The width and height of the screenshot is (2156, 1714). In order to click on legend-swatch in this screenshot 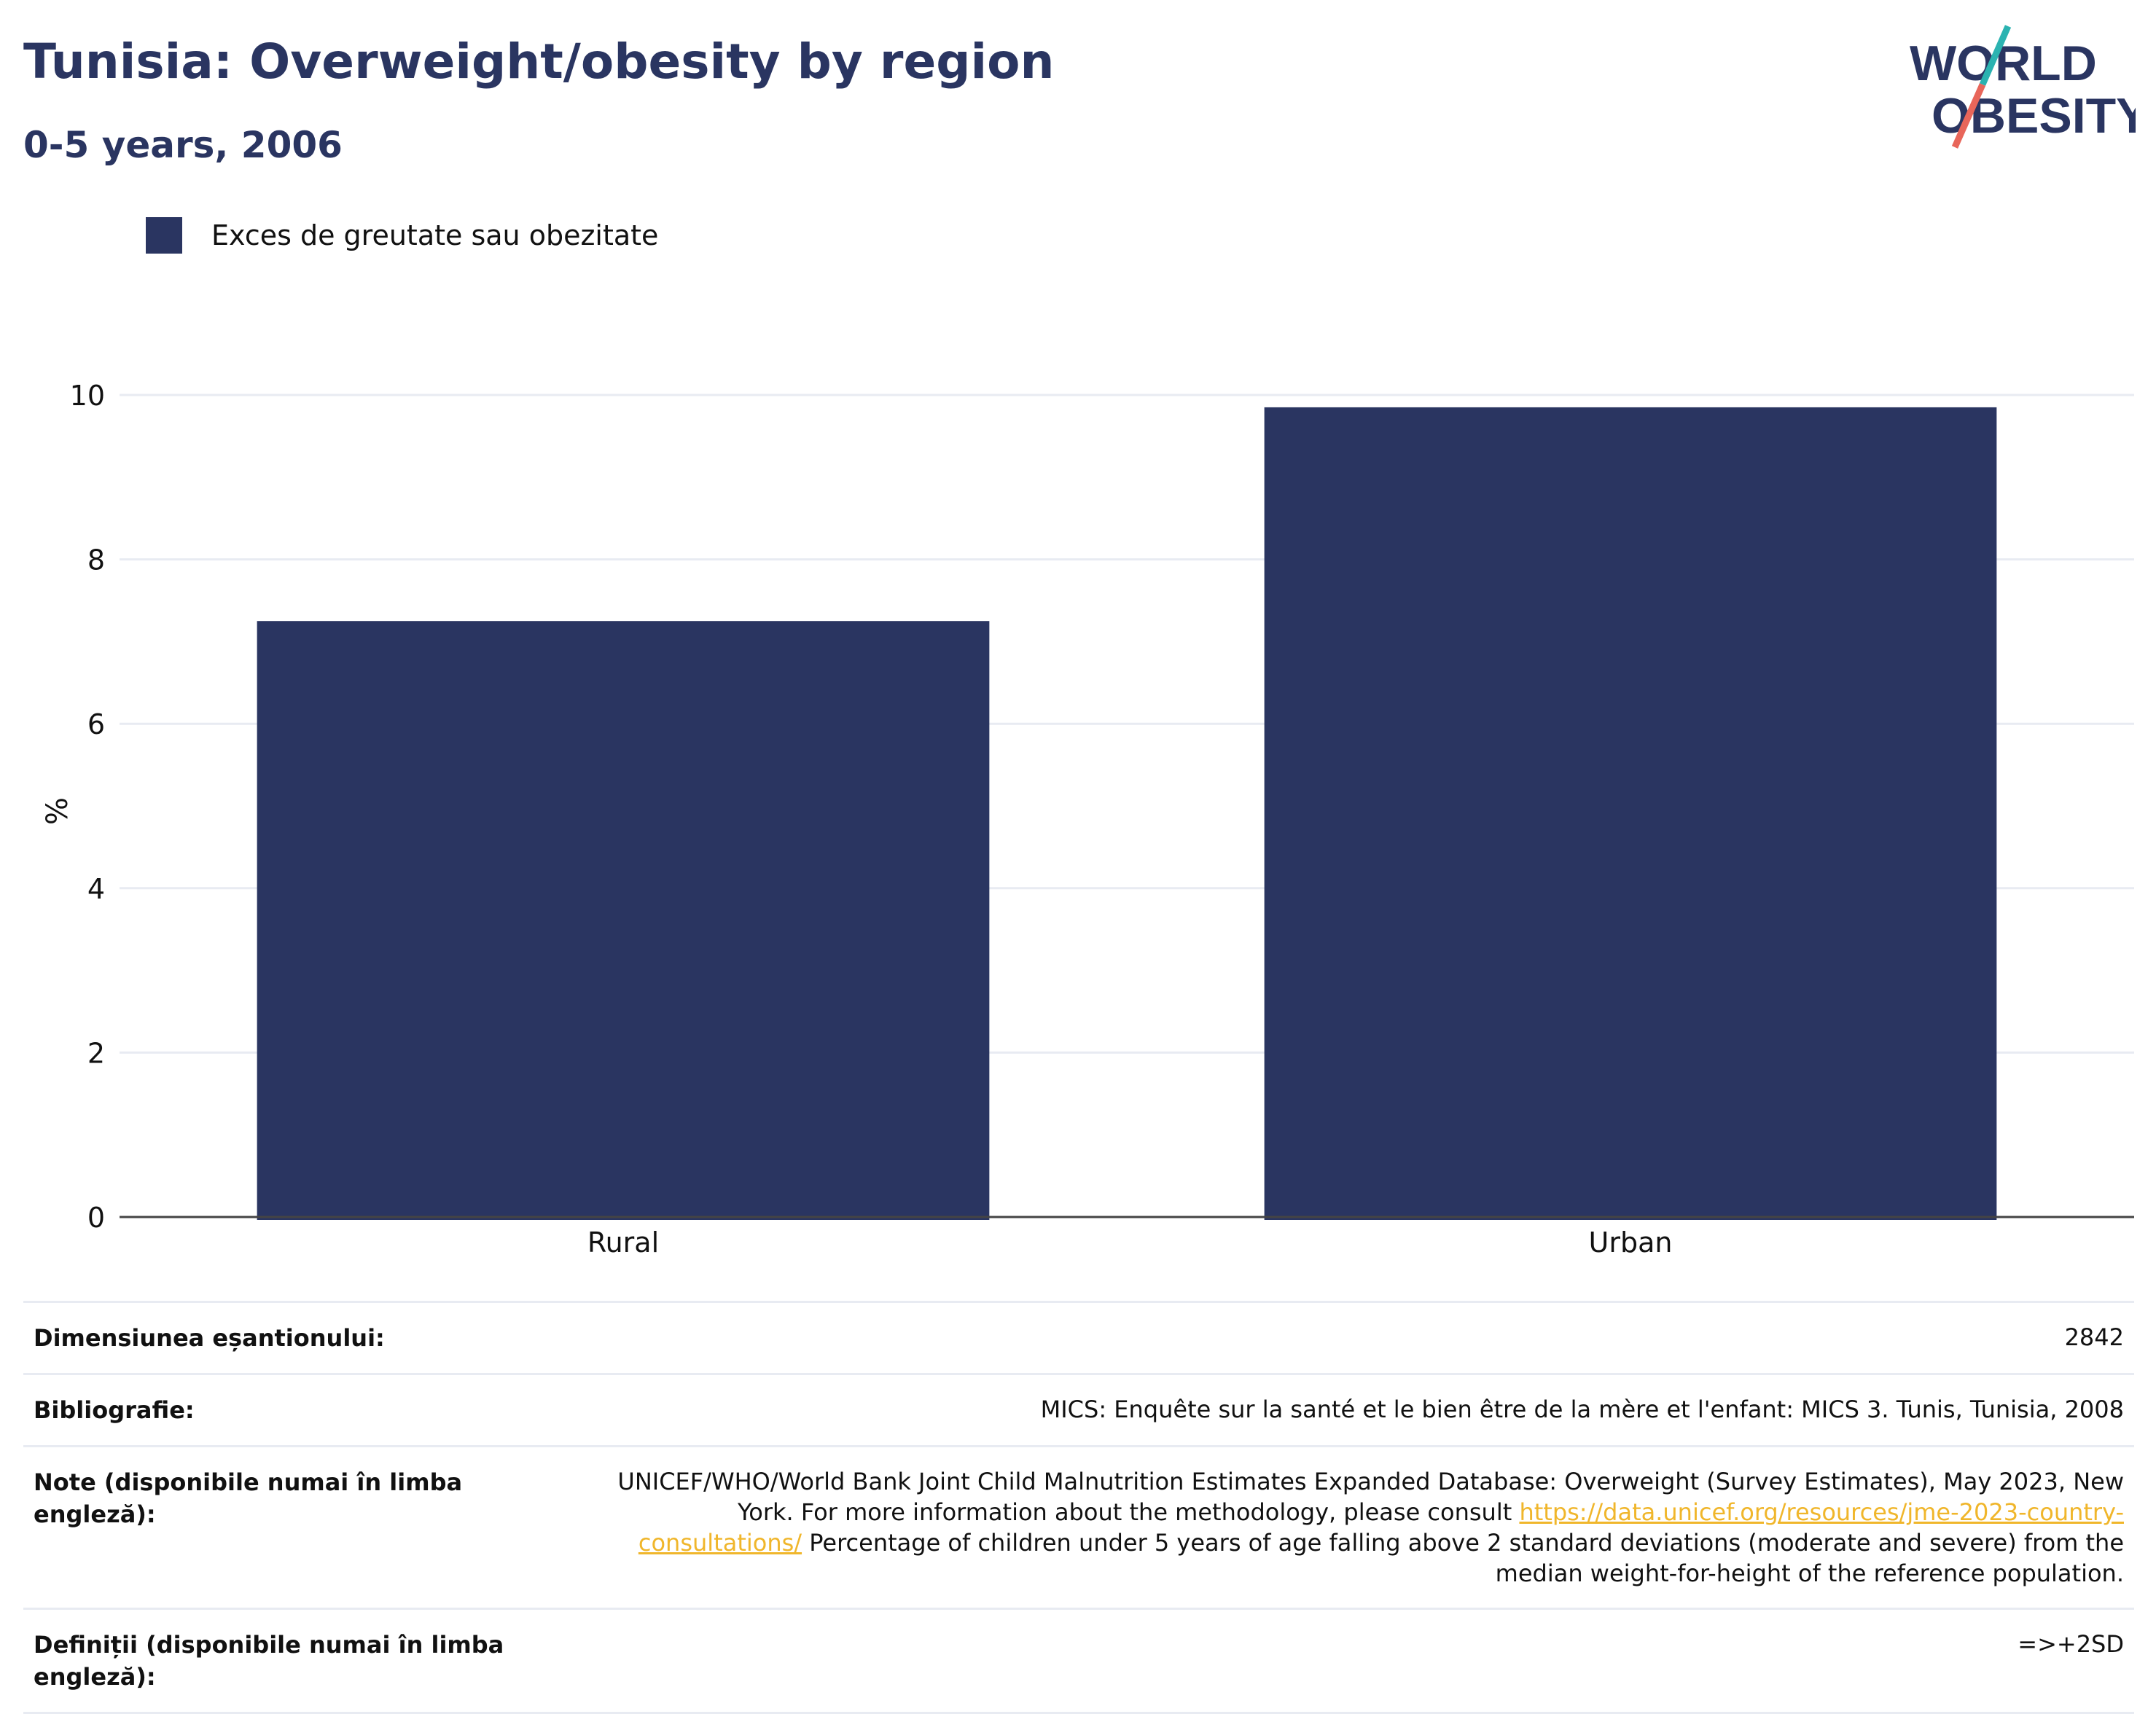, I will do `click(164, 235)`.